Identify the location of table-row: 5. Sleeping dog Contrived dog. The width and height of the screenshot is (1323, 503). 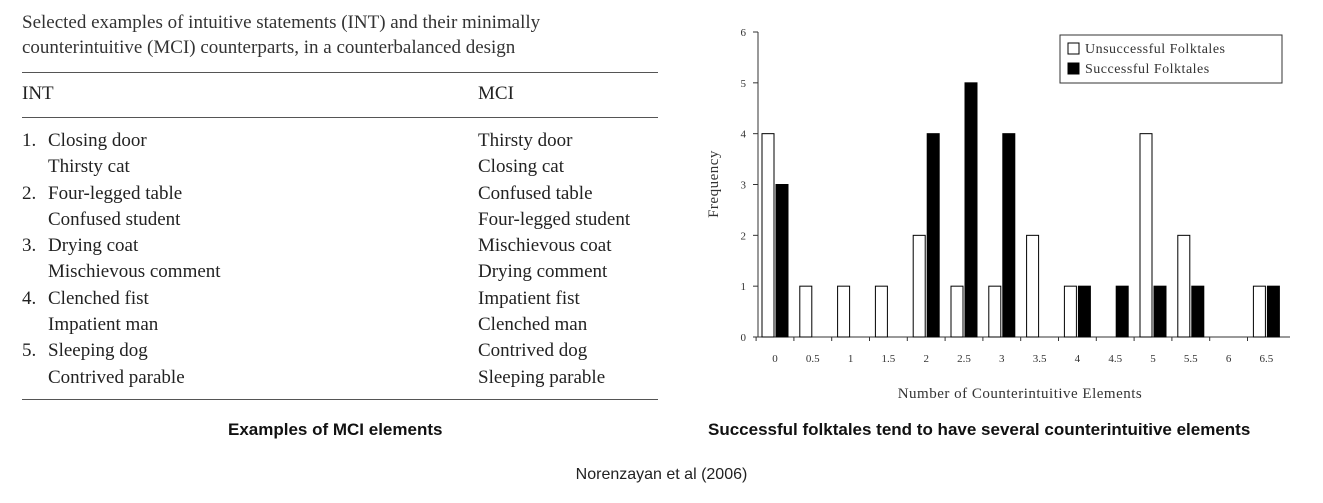
(340, 351).